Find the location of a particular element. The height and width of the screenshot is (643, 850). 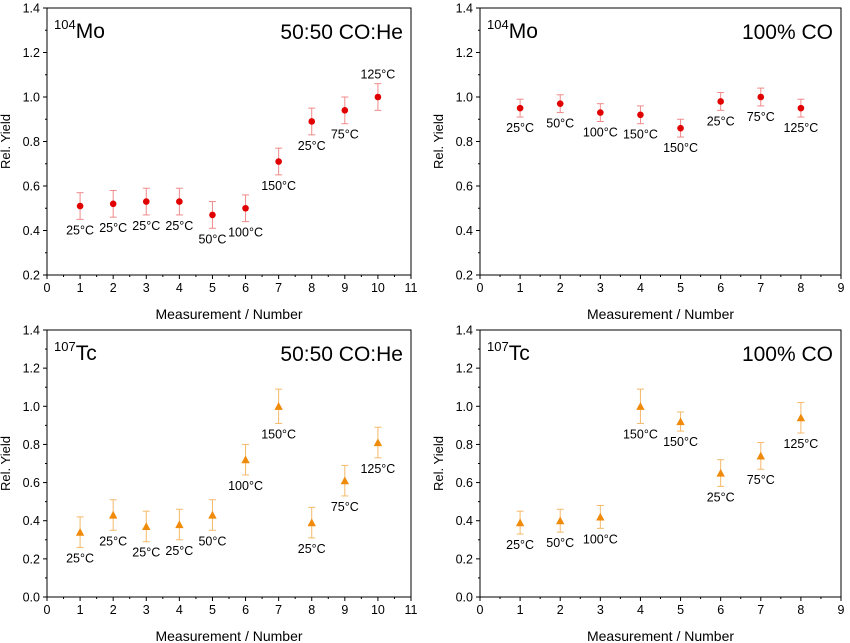

data-point: 50°C is located at coordinates (212, 223).